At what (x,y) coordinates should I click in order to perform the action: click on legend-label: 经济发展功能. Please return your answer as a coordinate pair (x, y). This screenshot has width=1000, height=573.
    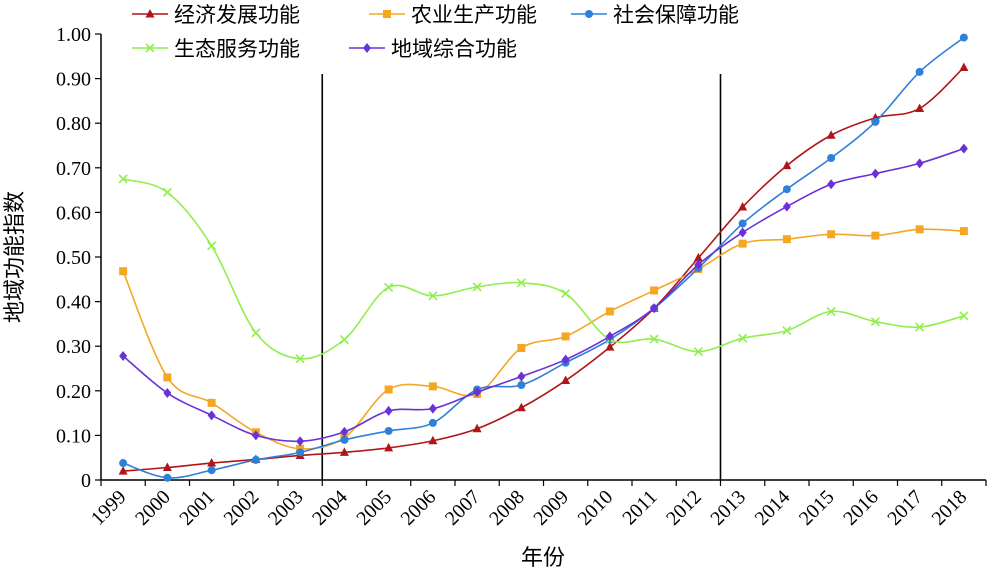
    Looking at the image, I should click on (237, 15).